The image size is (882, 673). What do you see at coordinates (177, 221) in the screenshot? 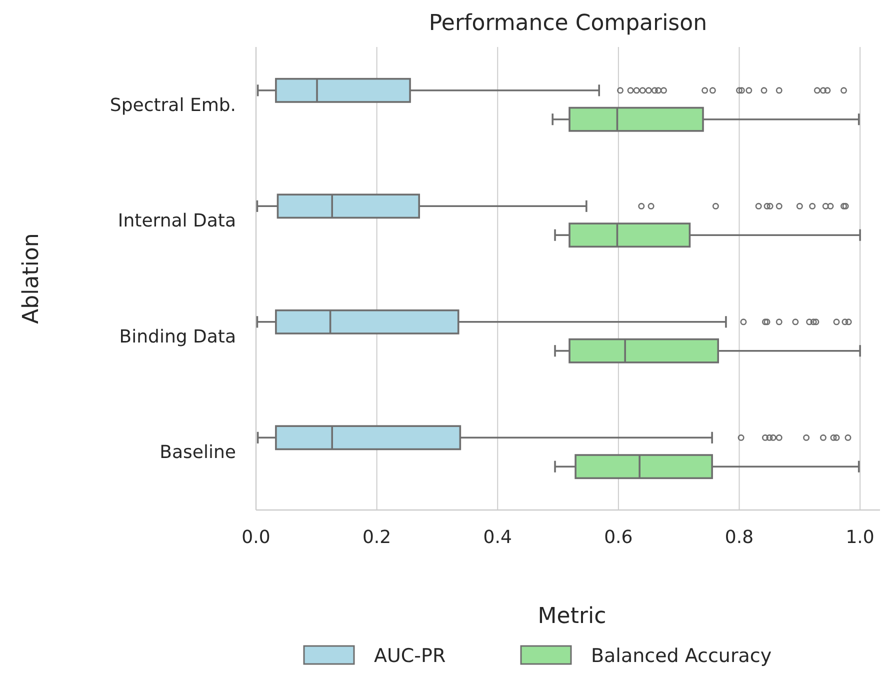
I see `y-tick-label: Internal Data` at bounding box center [177, 221].